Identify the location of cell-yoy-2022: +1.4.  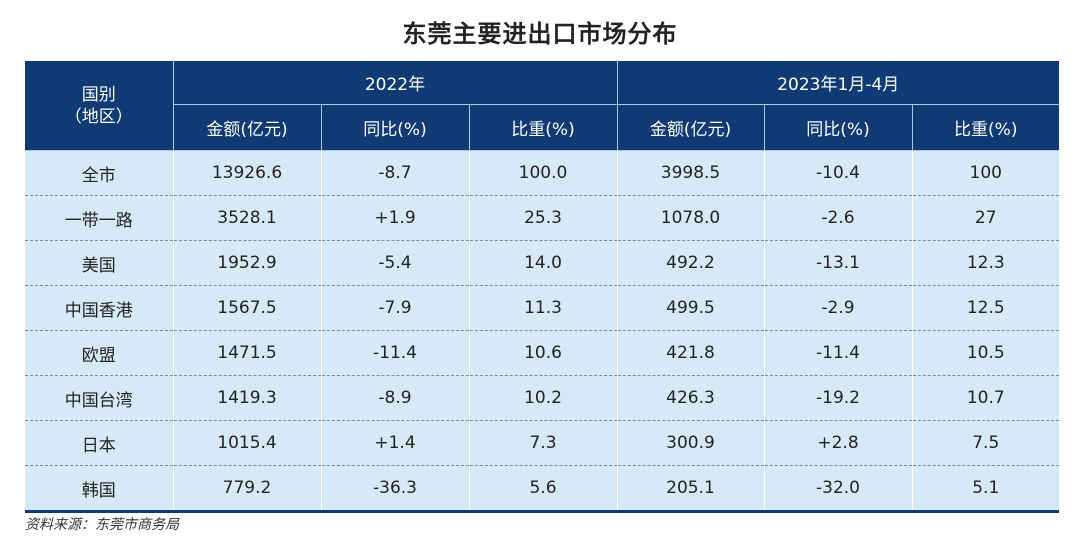
(394, 443).